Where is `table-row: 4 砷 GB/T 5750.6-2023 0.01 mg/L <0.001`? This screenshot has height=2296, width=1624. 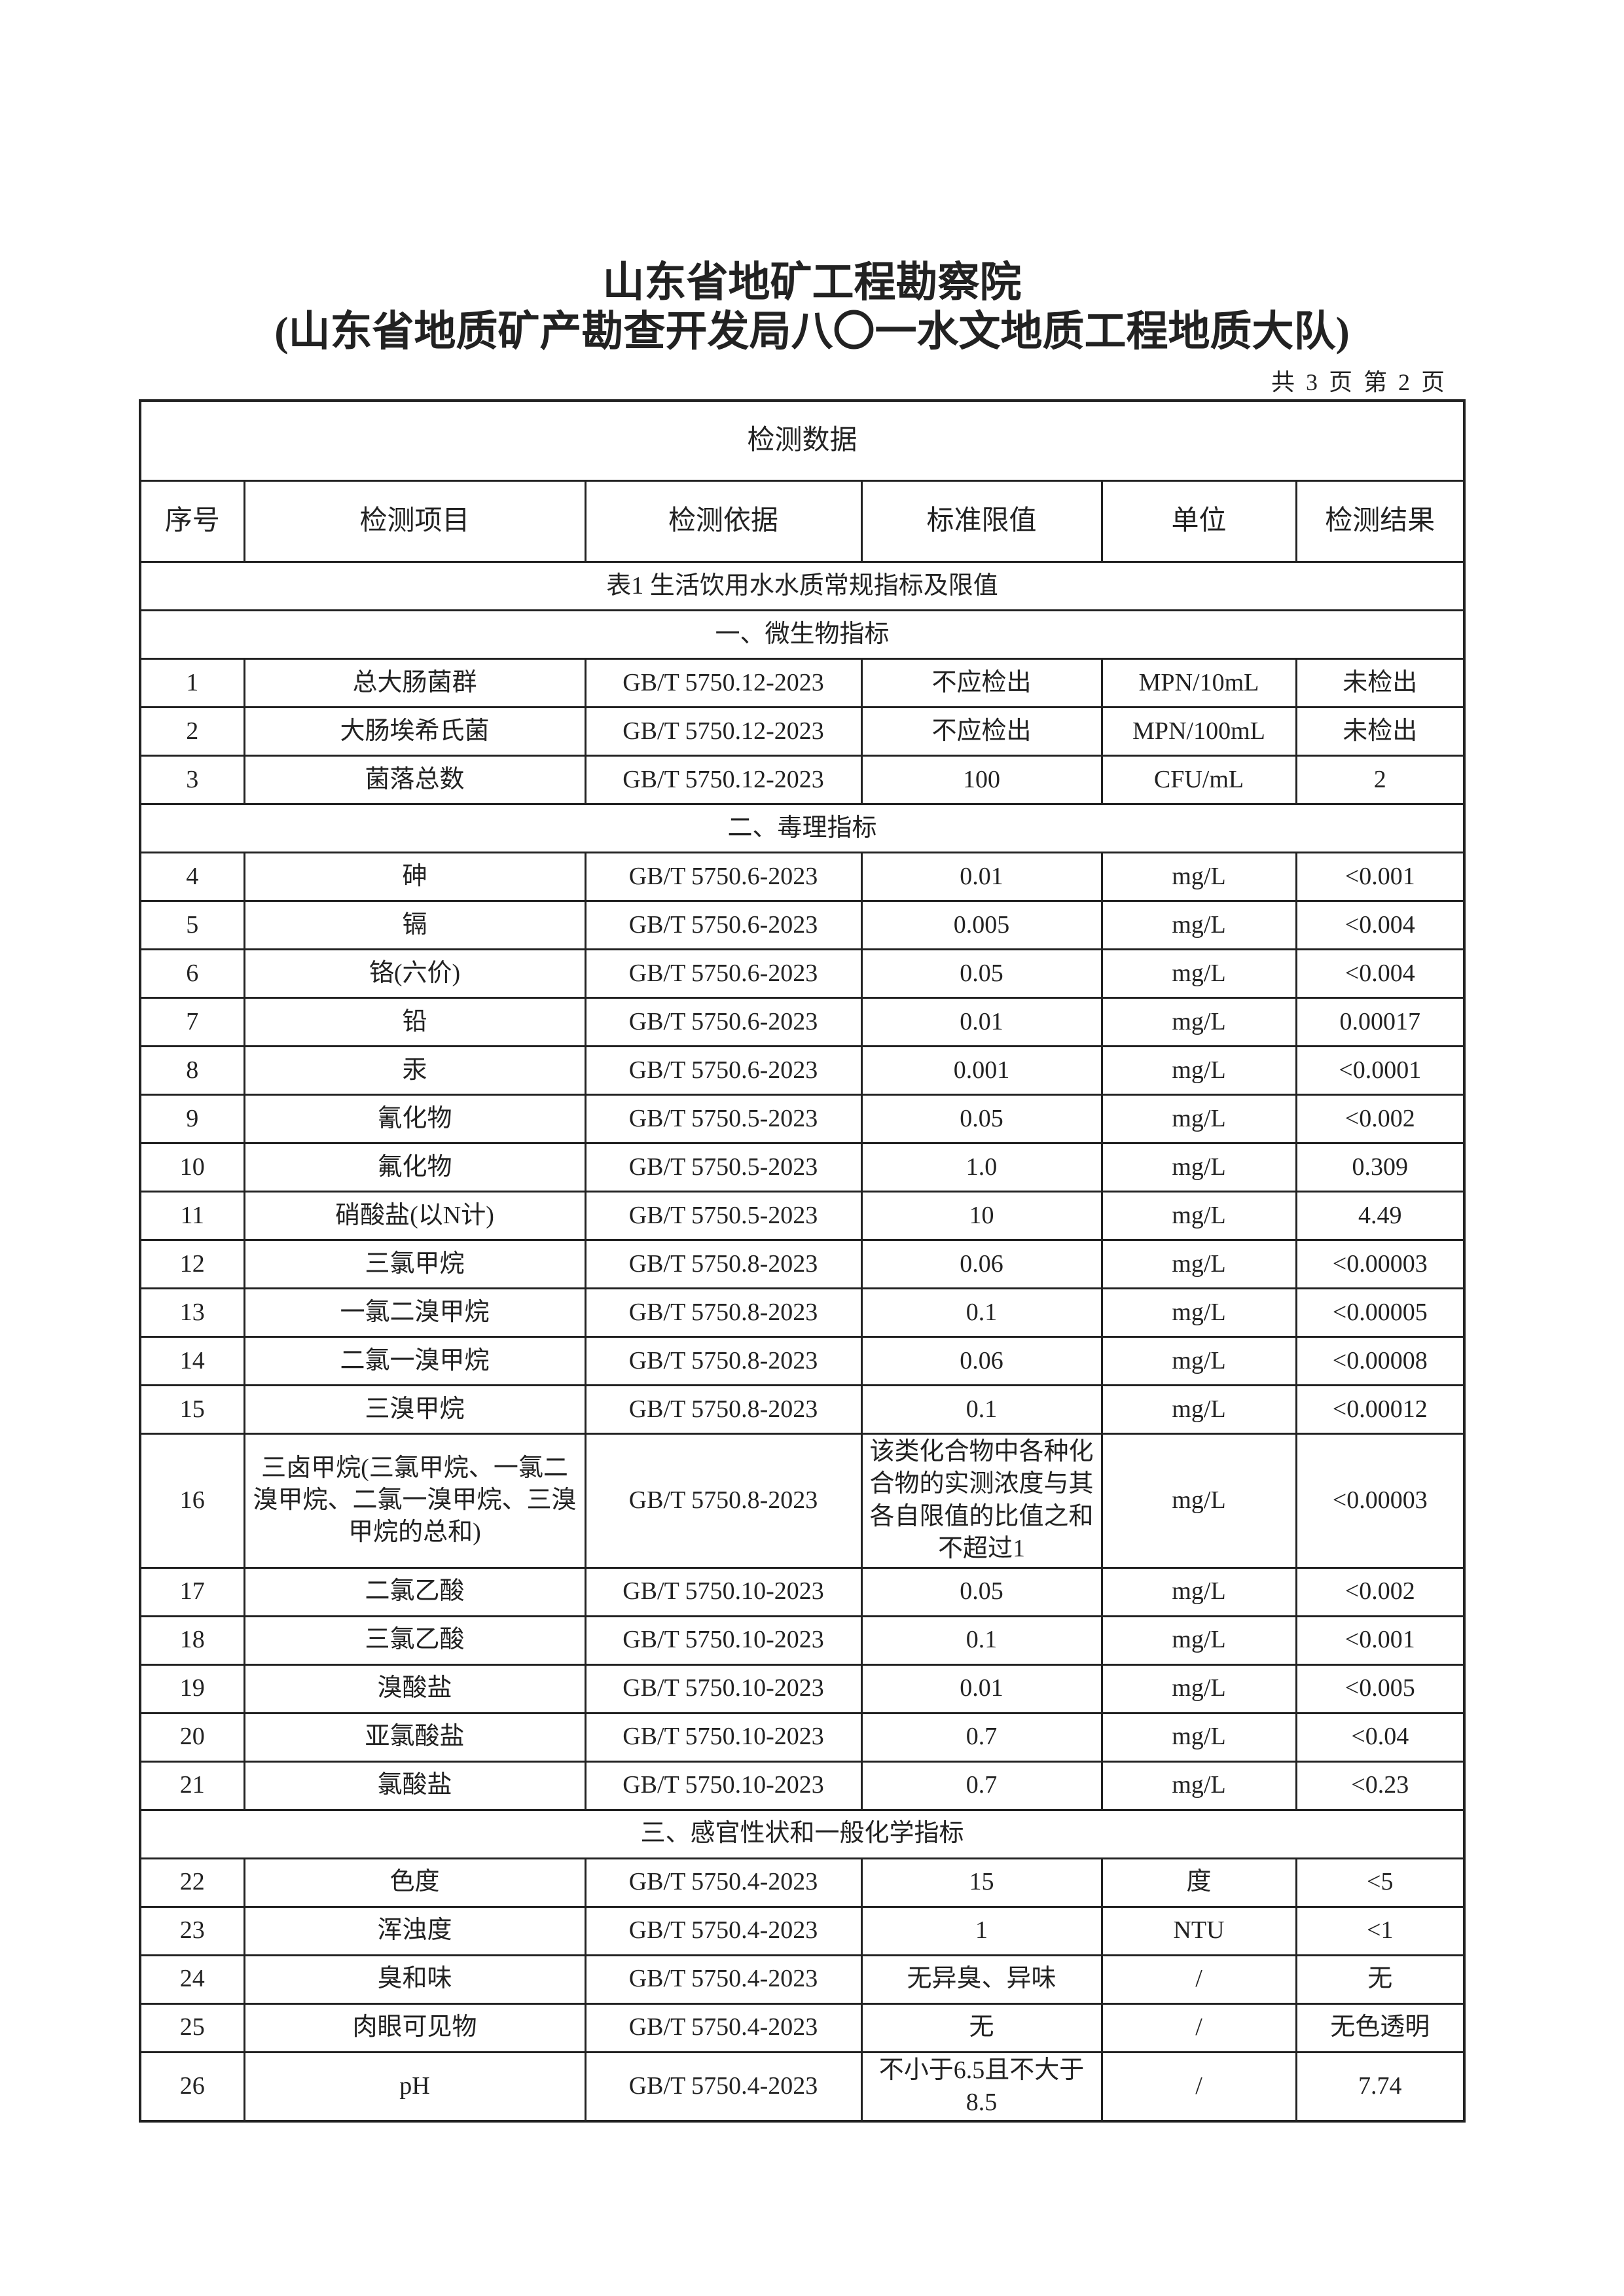 table-row: 4 砷 GB/T 5750.6-2023 0.01 mg/L <0.001 is located at coordinates (803, 877).